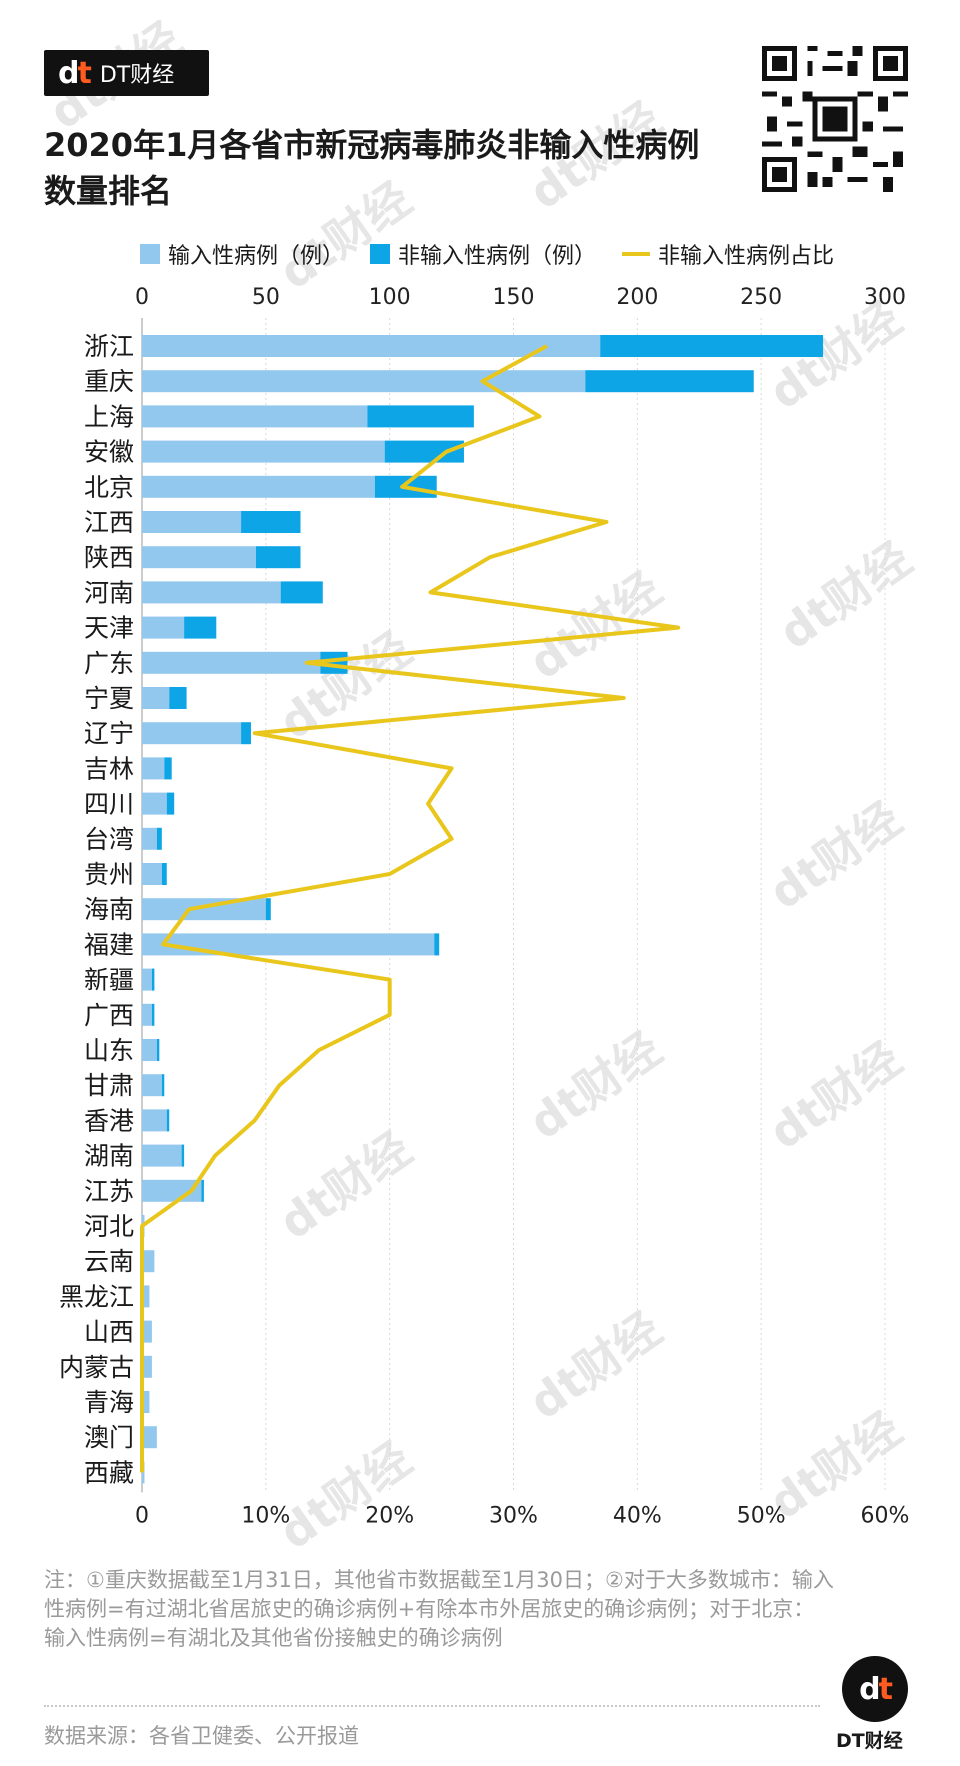  What do you see at coordinates (150, 254) in the screenshot?
I see `legend-swatch-imported` at bounding box center [150, 254].